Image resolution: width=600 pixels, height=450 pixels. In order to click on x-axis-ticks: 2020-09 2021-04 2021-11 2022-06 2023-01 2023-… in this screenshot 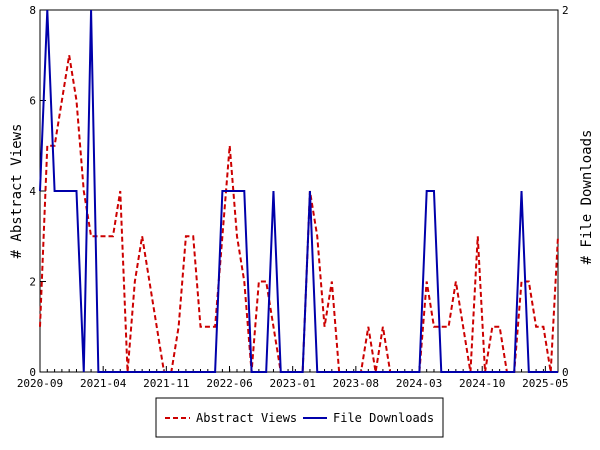, I will do `click(293, 378)`.